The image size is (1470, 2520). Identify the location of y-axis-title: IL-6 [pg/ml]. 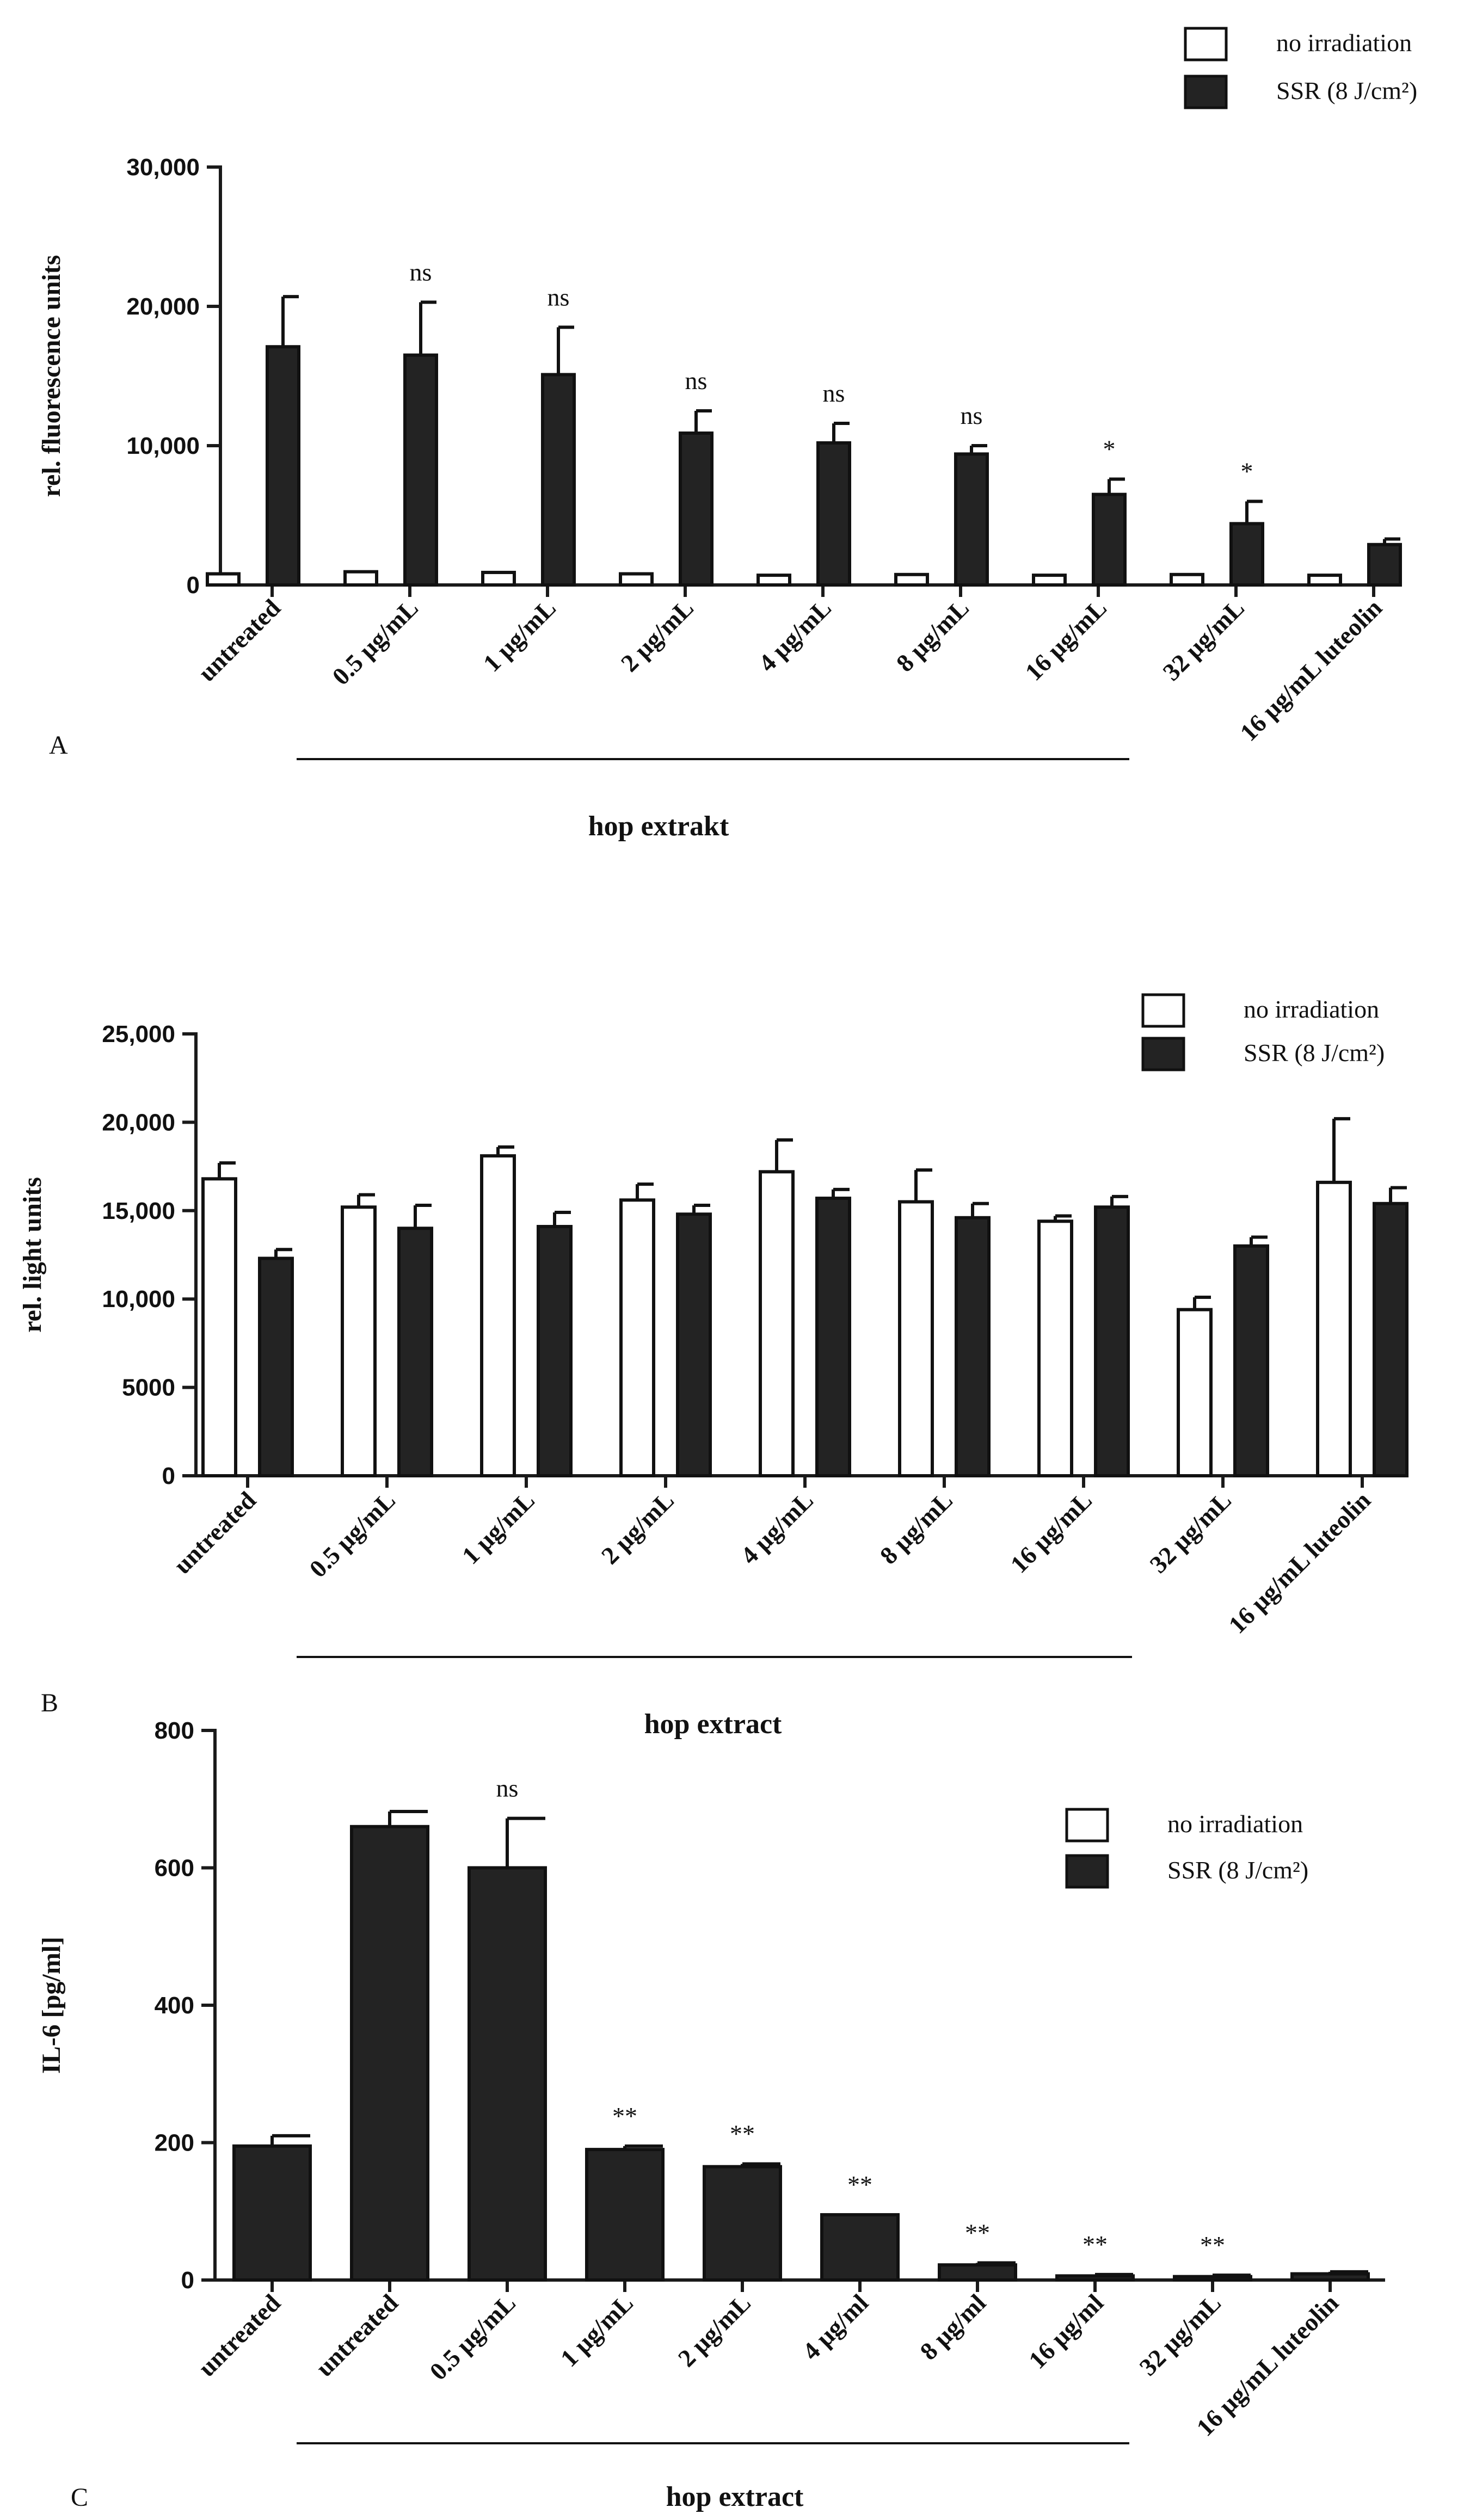
(51, 2005).